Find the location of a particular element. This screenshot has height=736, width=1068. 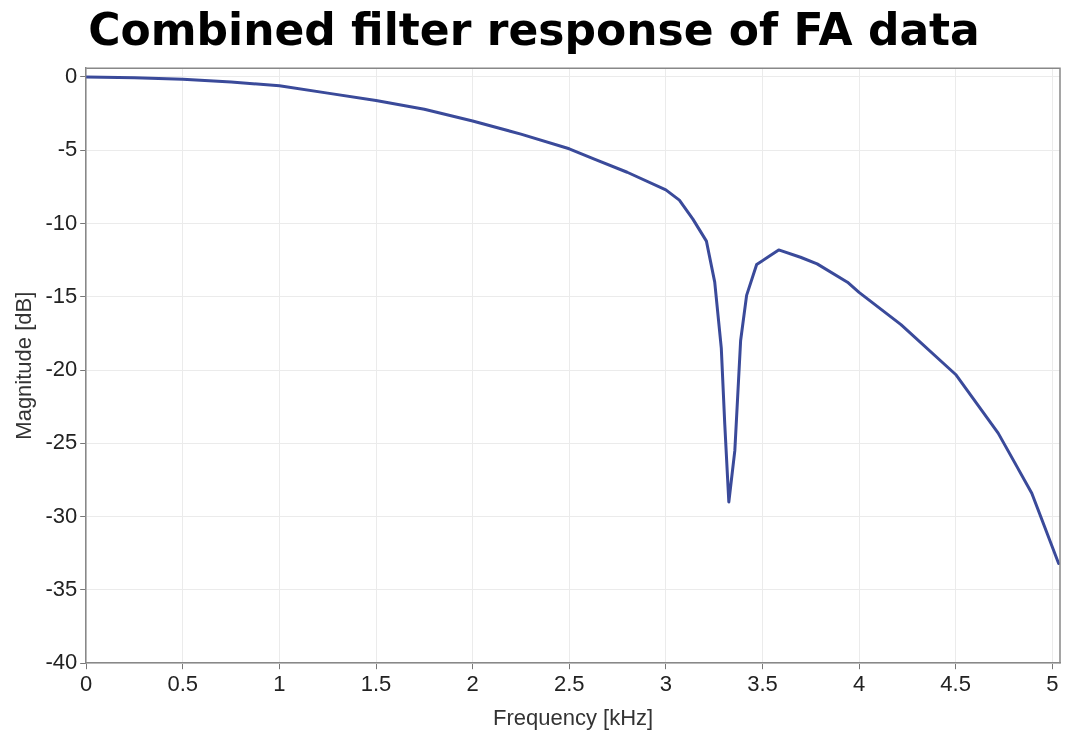

y-tick-label: 0 is located at coordinates (71, 76).